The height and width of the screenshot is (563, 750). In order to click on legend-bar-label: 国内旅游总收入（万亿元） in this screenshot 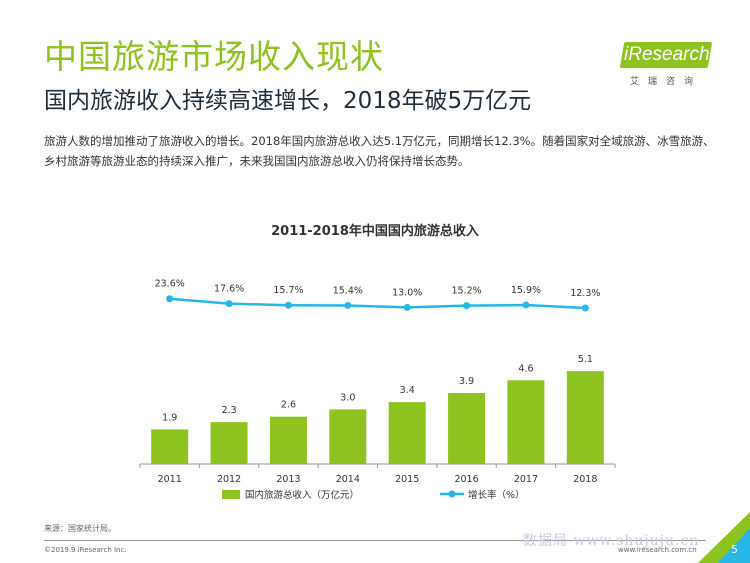, I will do `click(302, 495)`.